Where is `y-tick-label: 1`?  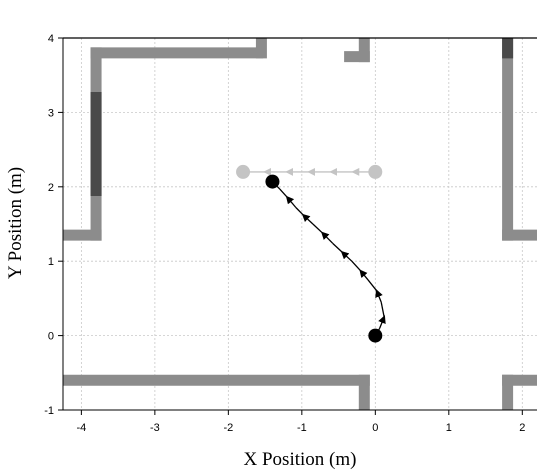
y-tick-label: 1 is located at coordinates (51, 262).